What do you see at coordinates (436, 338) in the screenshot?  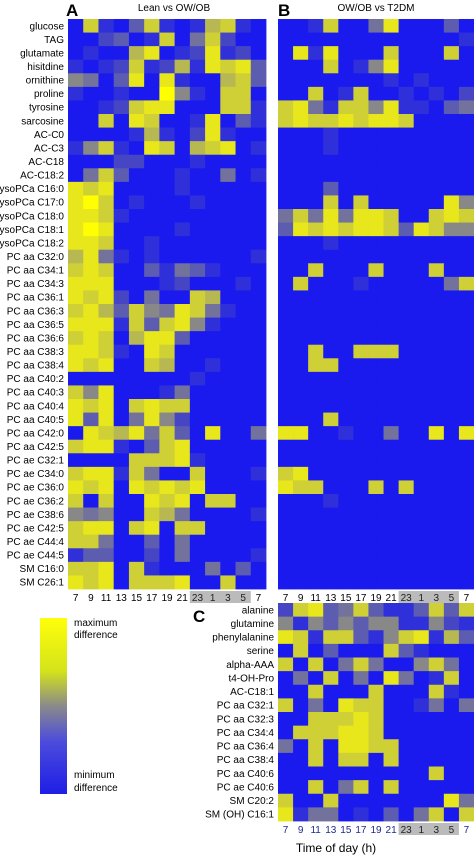 I see `panel-b-cell-pc-aa-c36-6-t3` at bounding box center [436, 338].